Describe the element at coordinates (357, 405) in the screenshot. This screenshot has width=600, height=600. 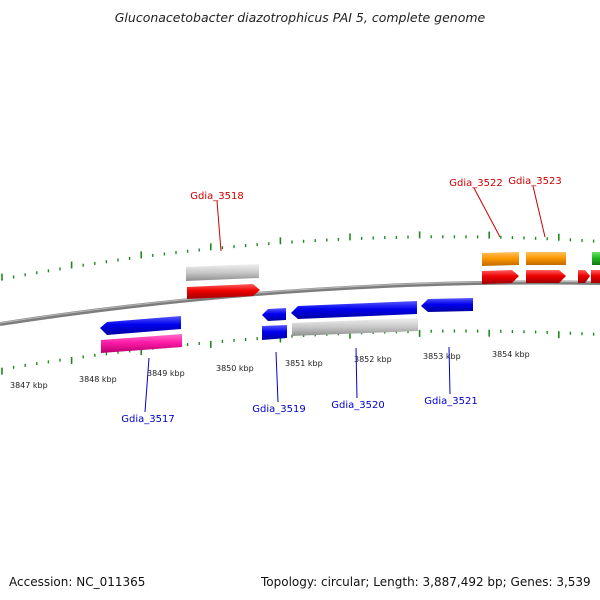
I see `gene-label-3520: Gdia_3520` at that location.